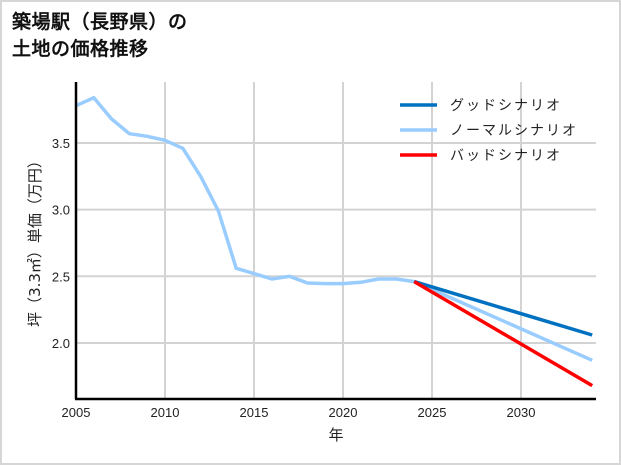 This screenshot has width=621, height=465. What do you see at coordinates (165, 412) in the screenshot?
I see `x-tick-label: 2010` at bounding box center [165, 412].